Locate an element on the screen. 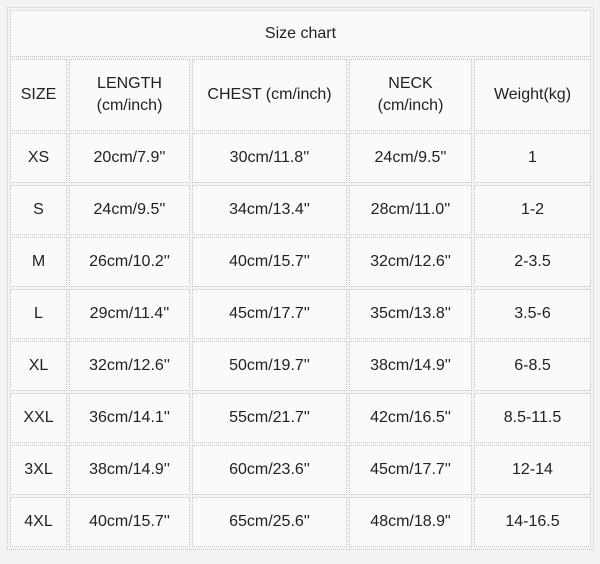 This screenshot has height=564, width=600. table-row: M 26cm/10.2'' 40cm/15.7'' 32cm/12.6'' 2-3.5 is located at coordinates (300, 262).